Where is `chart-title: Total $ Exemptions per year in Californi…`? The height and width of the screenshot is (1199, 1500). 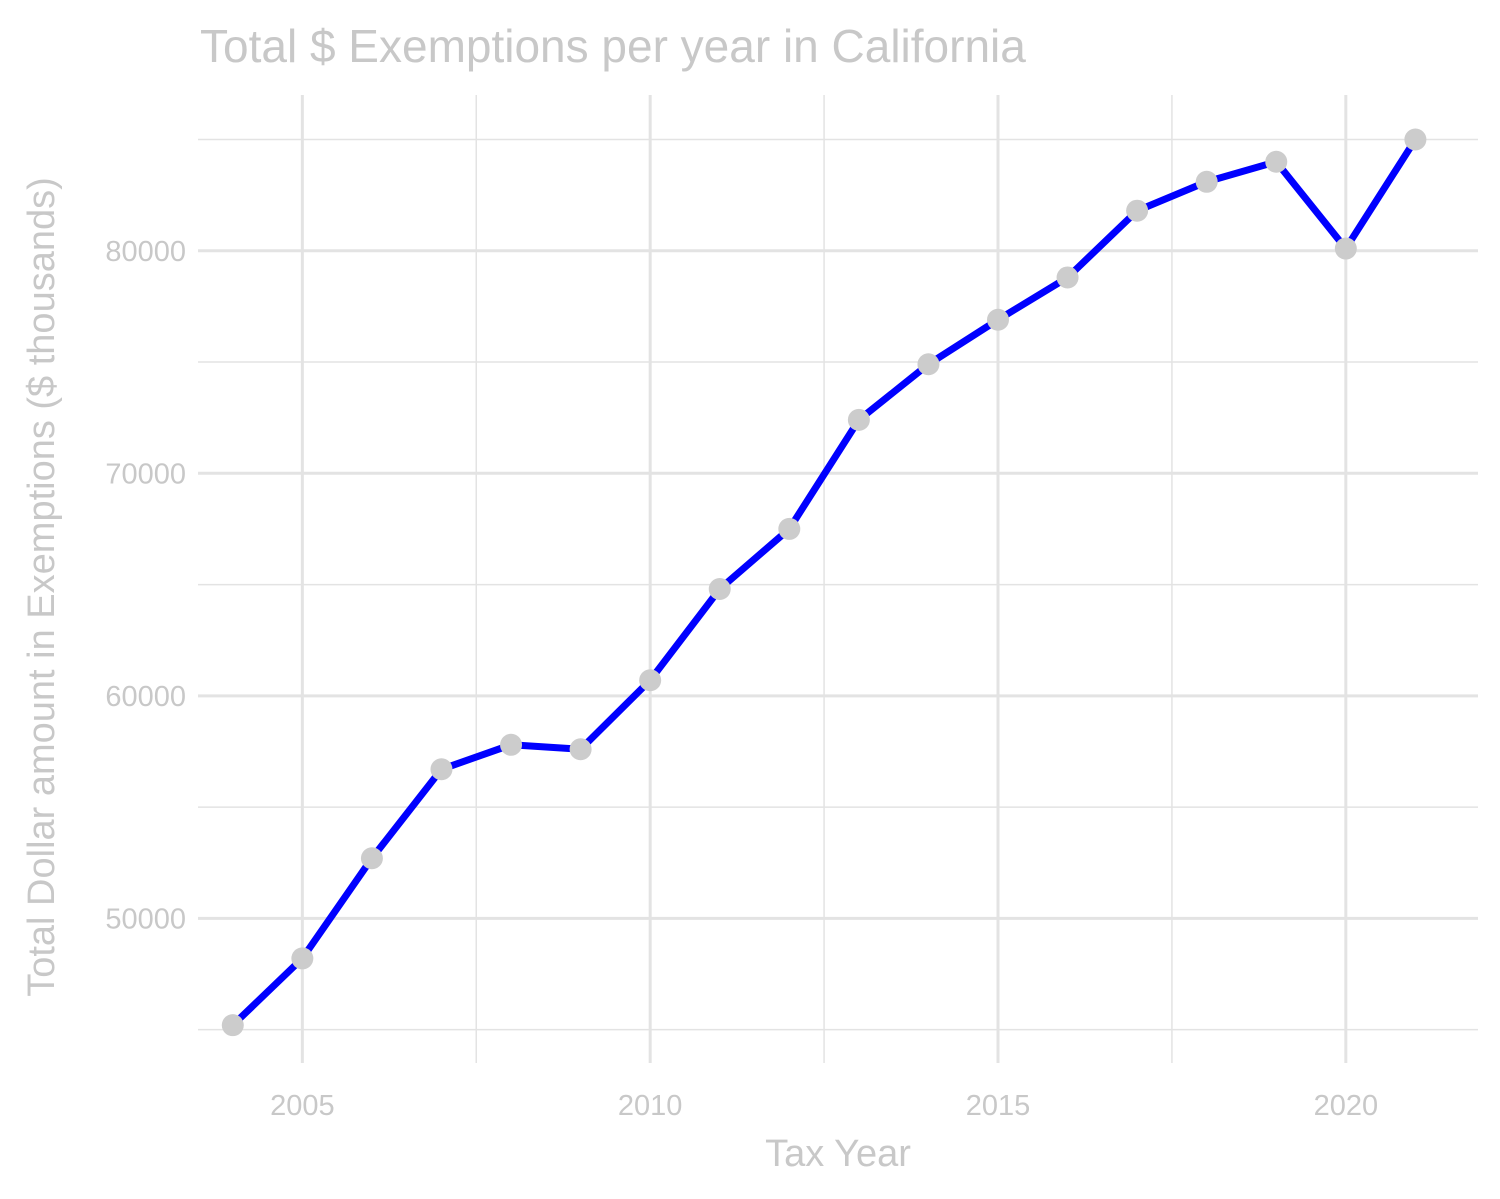 chart-title: Total $ Exemptions per year in Californi… is located at coordinates (613, 46).